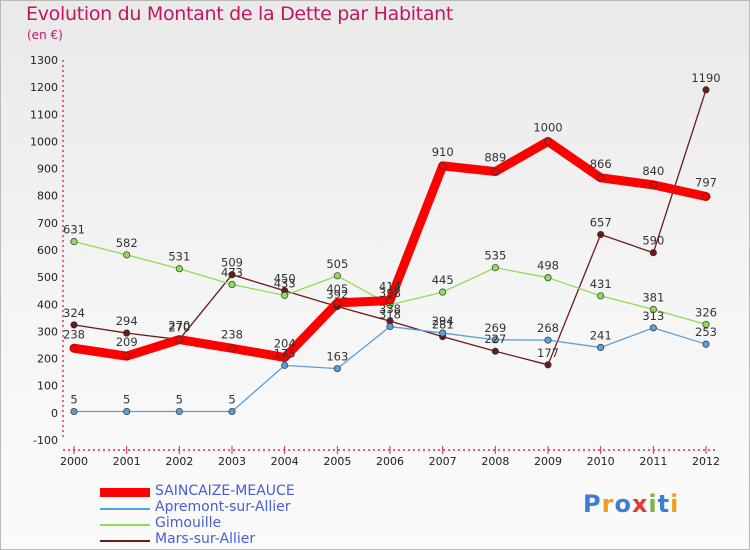  I want to click on y-tick-label: 900, so click(47, 169).